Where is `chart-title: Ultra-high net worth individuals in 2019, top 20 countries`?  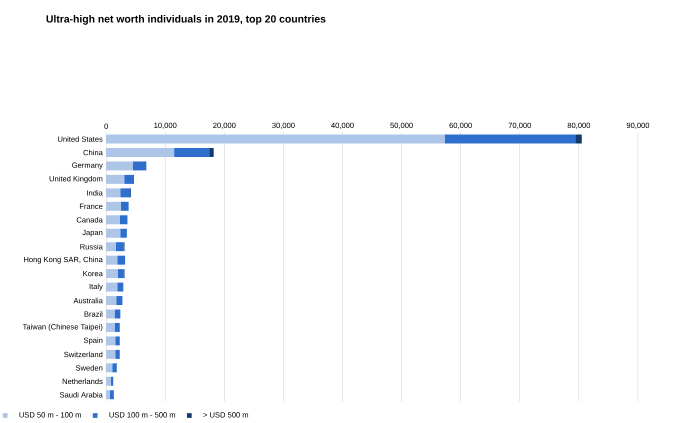 chart-title: Ultra-high net worth individuals in 2019, top 20 countries is located at coordinates (186, 20).